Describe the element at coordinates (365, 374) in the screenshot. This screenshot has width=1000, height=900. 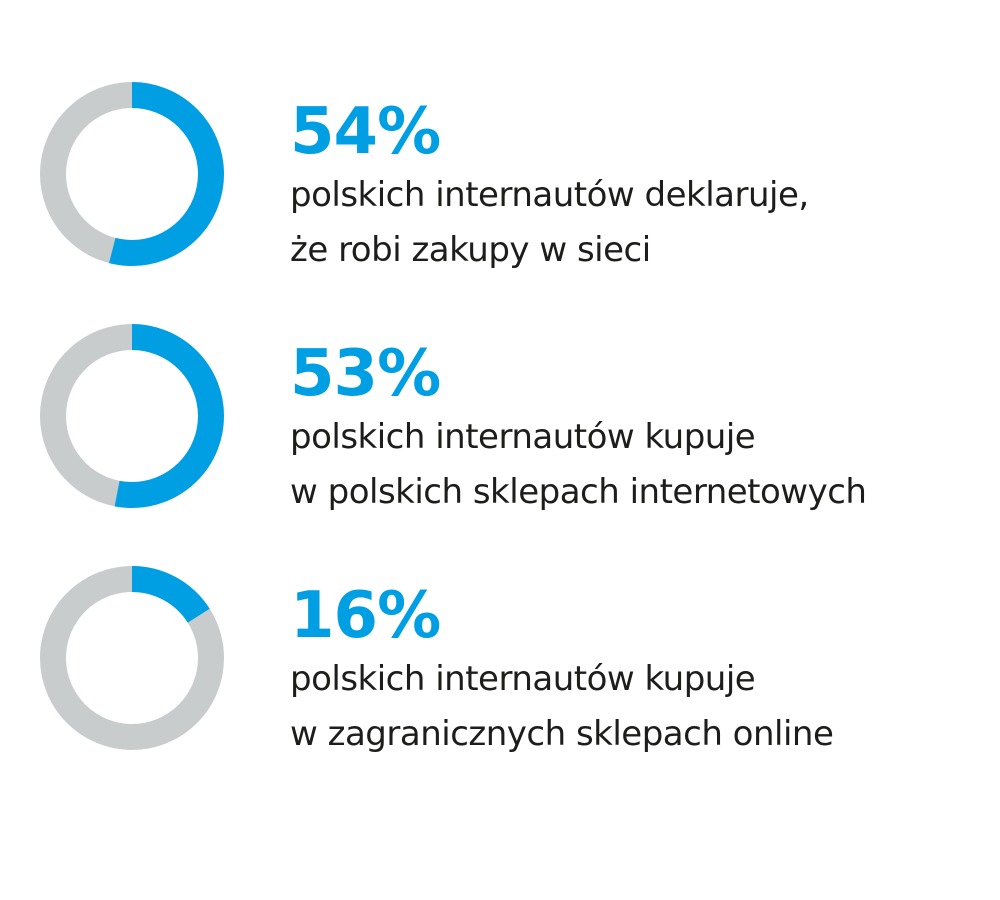
I see `stat-percentage: 53%` at that location.